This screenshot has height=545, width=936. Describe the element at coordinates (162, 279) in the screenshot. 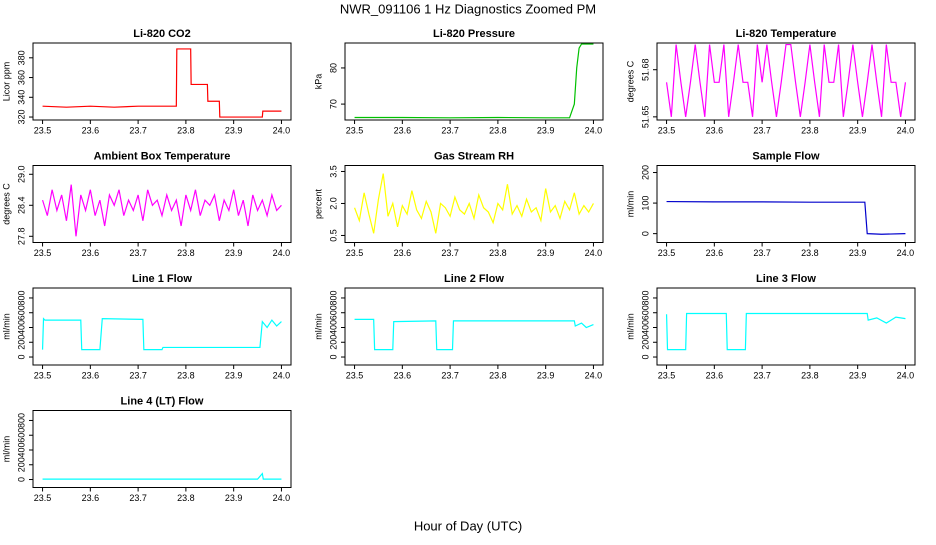

I see `panel-title: Line 1 Flow` at that location.